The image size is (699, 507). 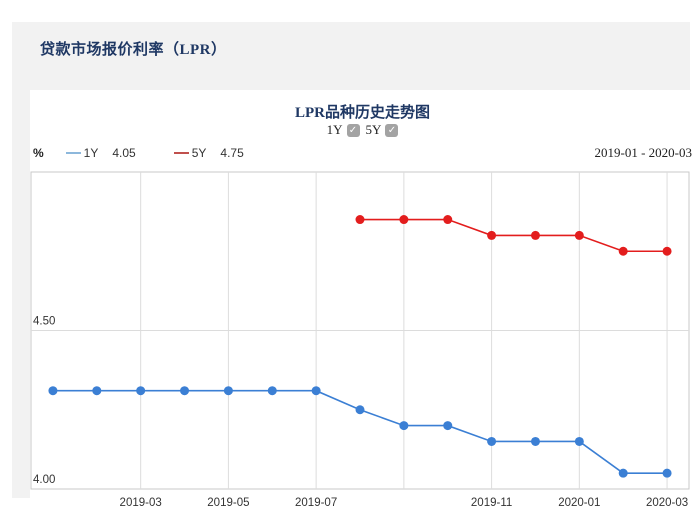 What do you see at coordinates (316, 502) in the screenshot?
I see `x-tick-label: 2019-07` at bounding box center [316, 502].